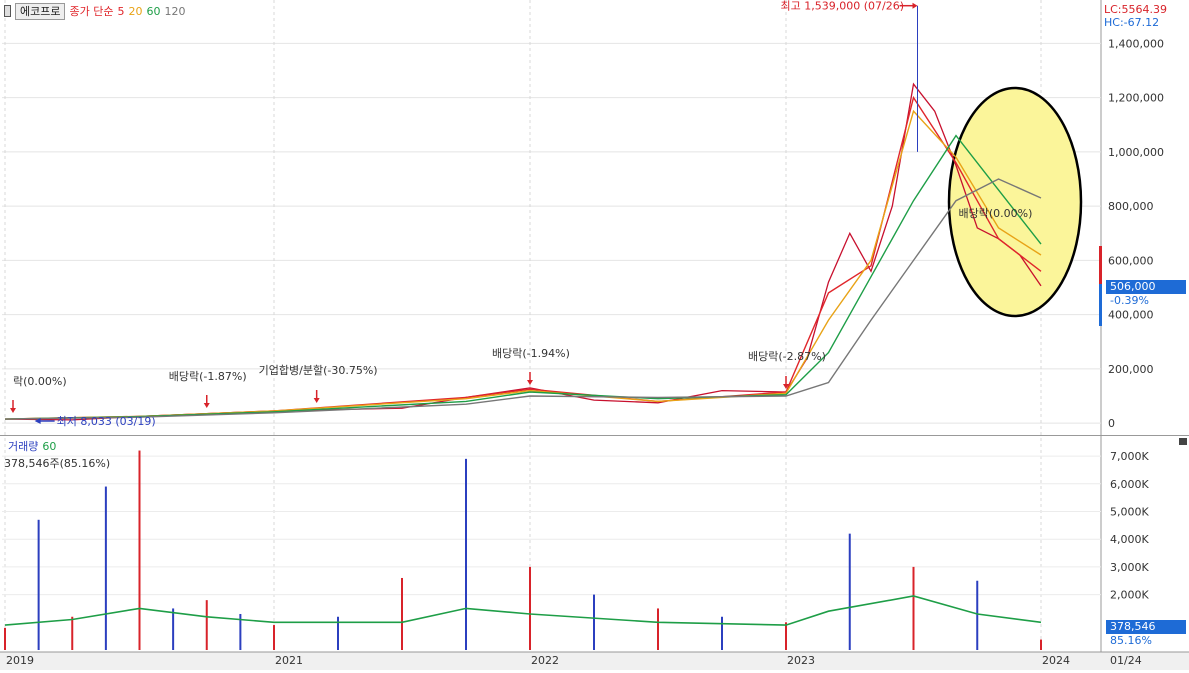 The image size is (1189, 673). Describe the element at coordinates (135, 11) in the screenshot. I see `ma-period-20: 20` at that location.